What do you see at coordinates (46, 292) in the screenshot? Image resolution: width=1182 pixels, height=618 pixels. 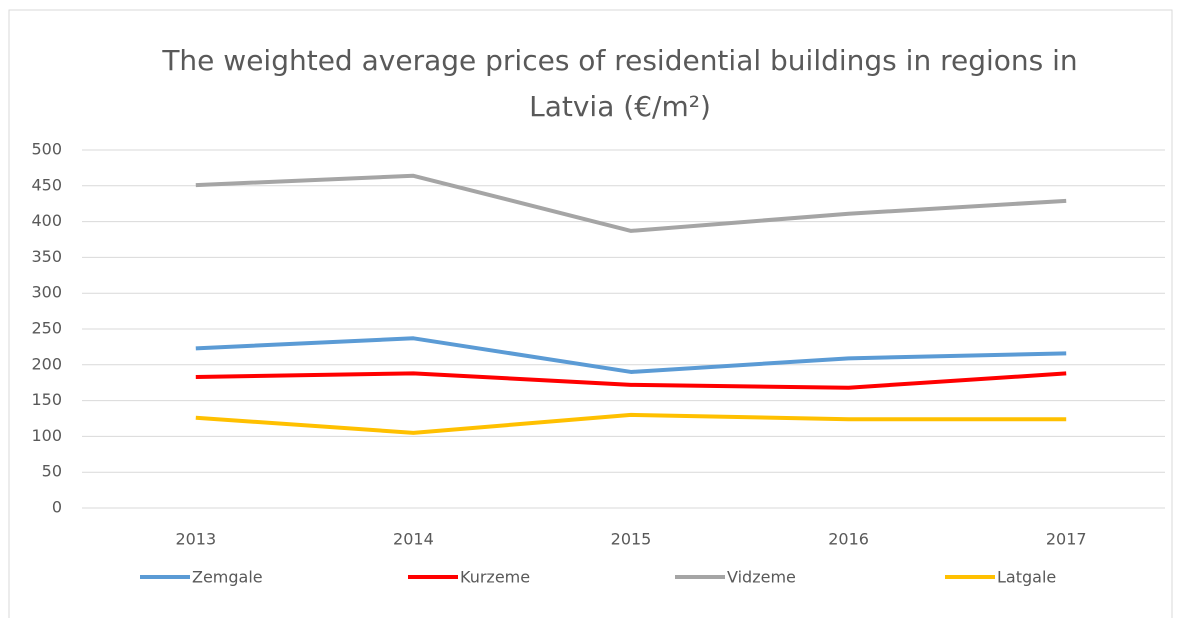 I see `y-tick-label: 300` at bounding box center [46, 292].